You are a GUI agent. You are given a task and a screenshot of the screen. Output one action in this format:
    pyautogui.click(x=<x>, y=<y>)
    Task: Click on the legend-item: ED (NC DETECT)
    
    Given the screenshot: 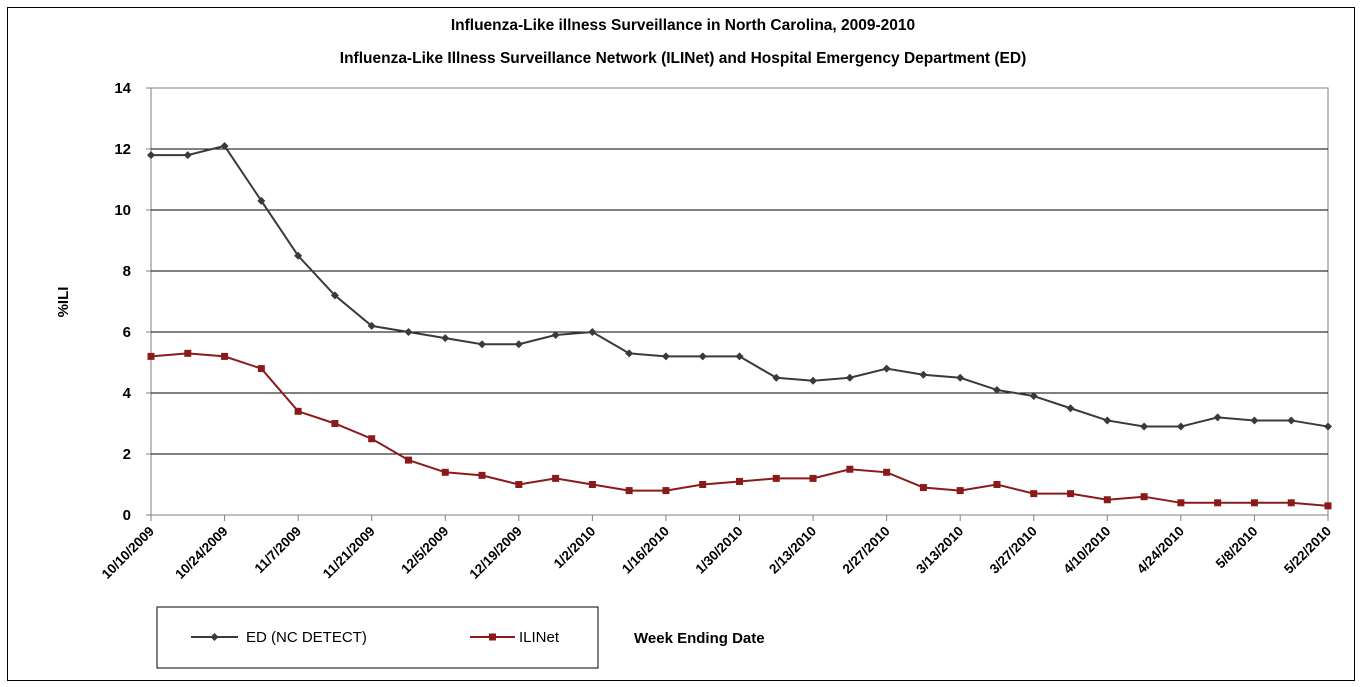 What is the action you would take?
    pyautogui.click(x=279, y=637)
    